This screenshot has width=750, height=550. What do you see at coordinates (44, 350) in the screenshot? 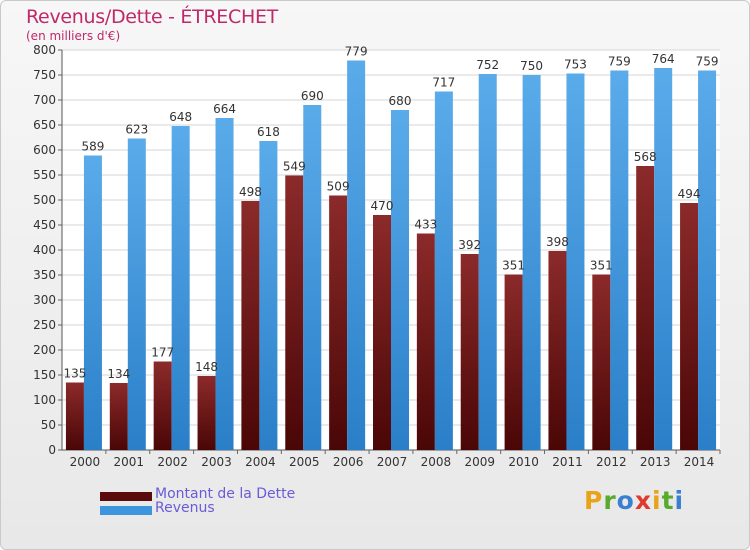
I see `y-tick-label: 200` at bounding box center [44, 350].